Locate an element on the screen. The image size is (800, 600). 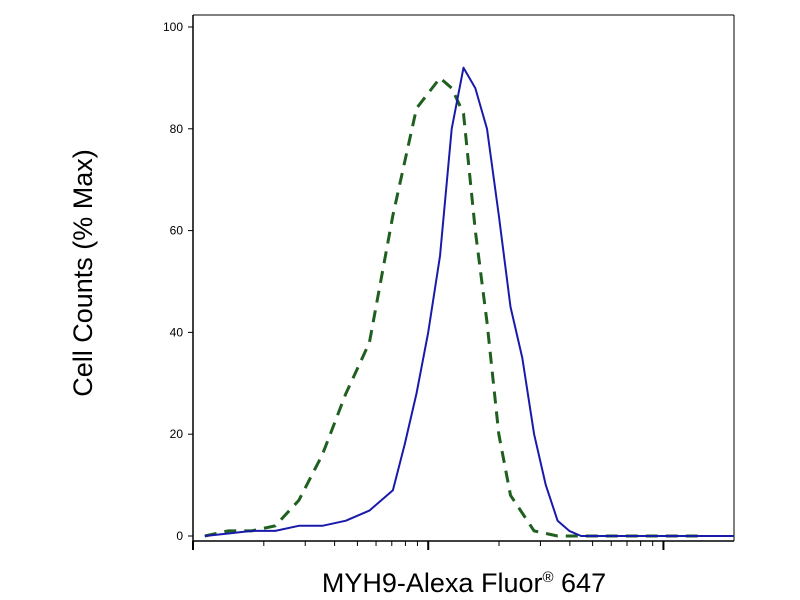
x-ticks is located at coordinates (428, 545).